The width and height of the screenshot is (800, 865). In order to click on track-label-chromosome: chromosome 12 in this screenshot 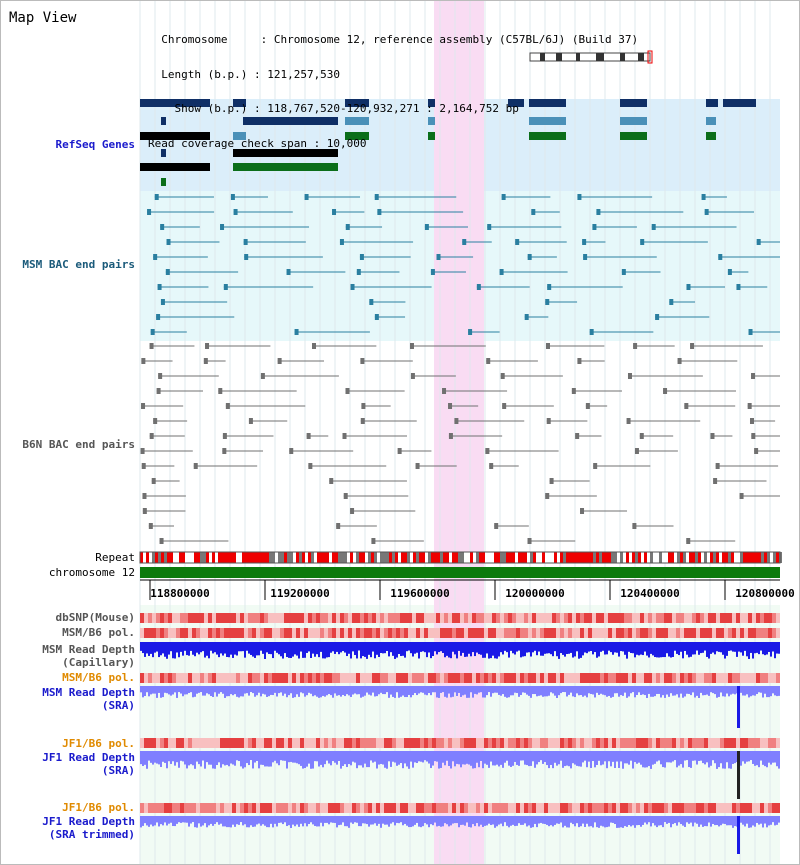, I will do `click(91, 572)`.